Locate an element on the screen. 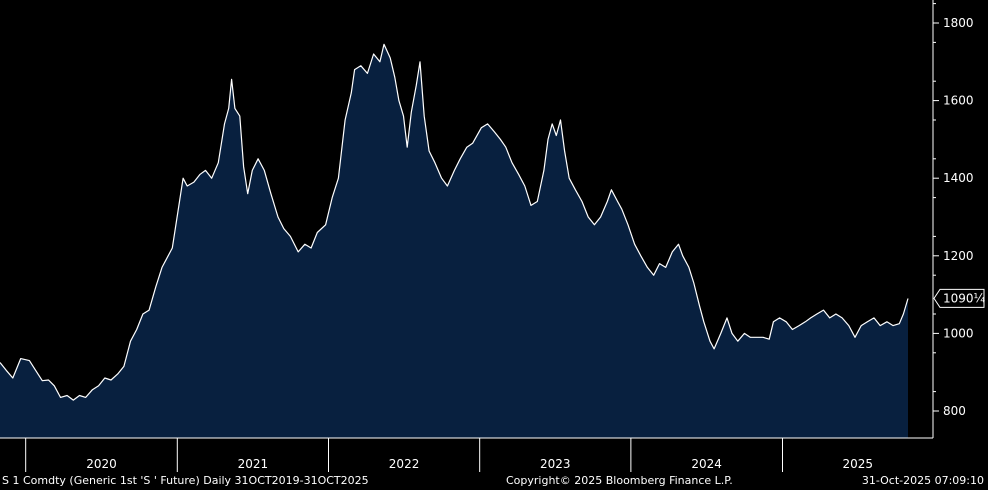 The height and width of the screenshot is (490, 988). y-tick-label: 1000 is located at coordinates (958, 333).